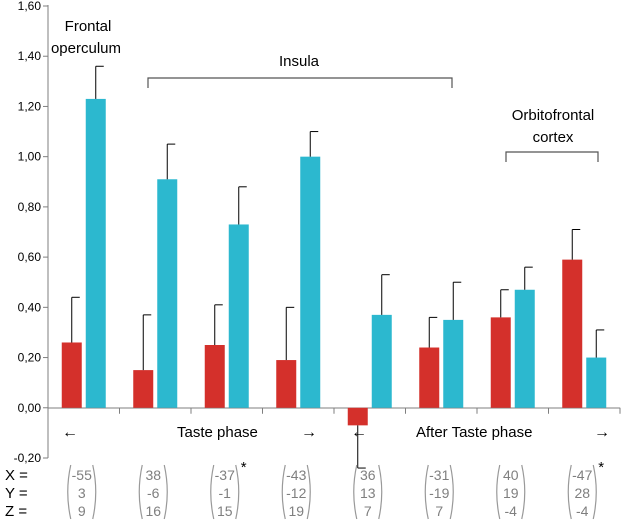  Describe the element at coordinates (30, 207) in the screenshot. I see `y-tick-label: 0,80` at that location.